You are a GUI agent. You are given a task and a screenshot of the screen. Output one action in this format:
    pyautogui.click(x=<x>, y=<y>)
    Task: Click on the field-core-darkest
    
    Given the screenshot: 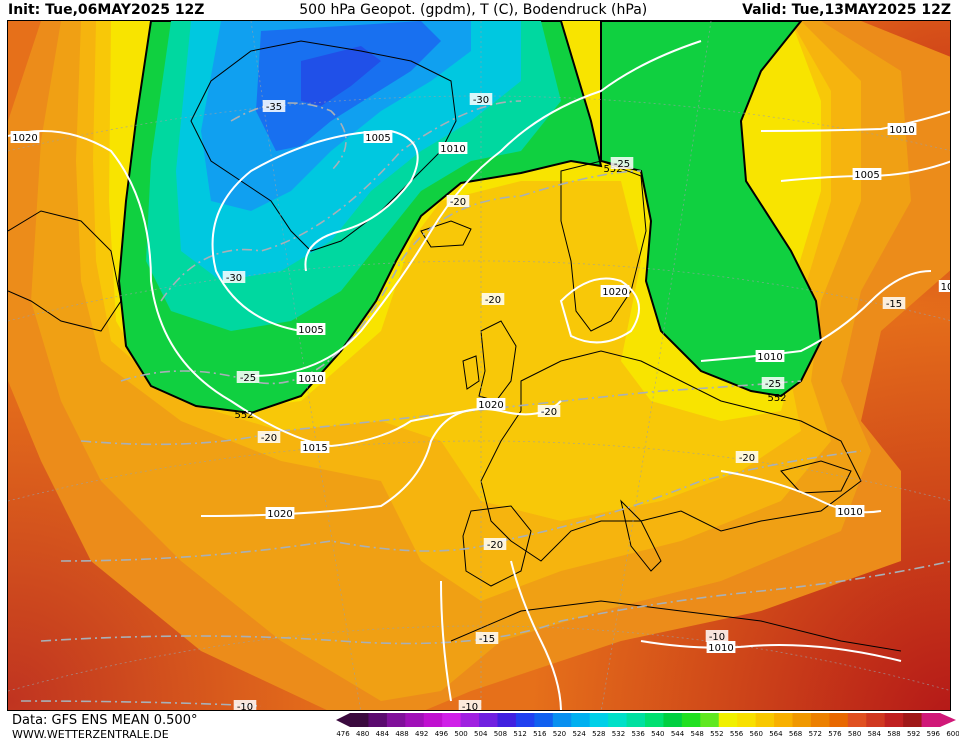 What is the action you would take?
    pyautogui.click(x=341, y=76)
    